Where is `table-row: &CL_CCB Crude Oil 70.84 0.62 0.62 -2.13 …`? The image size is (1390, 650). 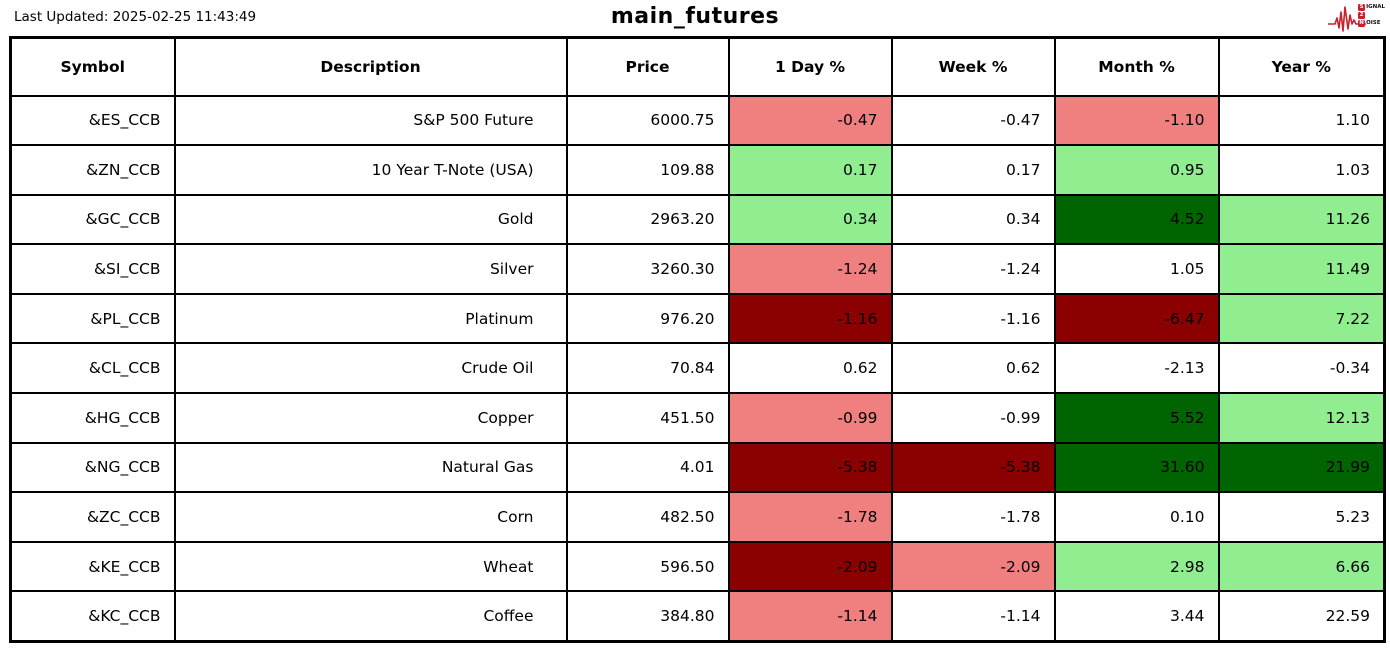 table-row: &CL_CCB Crude Oil 70.84 0.62 0.62 -2.13 … is located at coordinates (697, 368).